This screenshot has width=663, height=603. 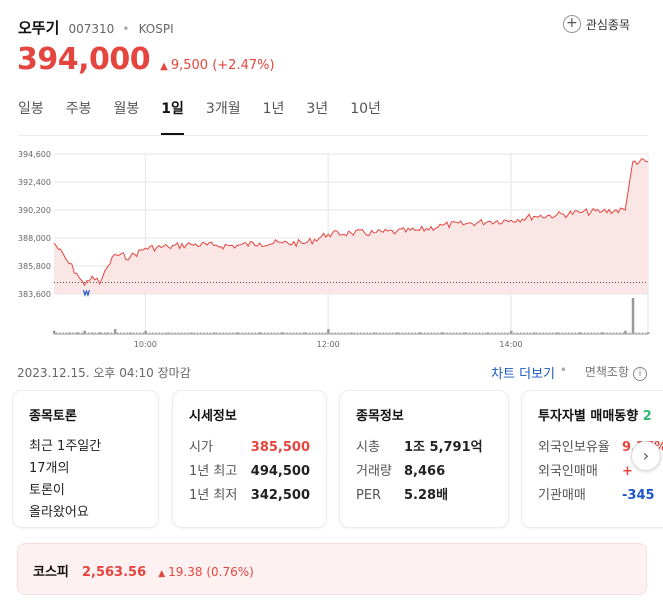 I want to click on foreign-trade-value: +, so click(x=627, y=471).